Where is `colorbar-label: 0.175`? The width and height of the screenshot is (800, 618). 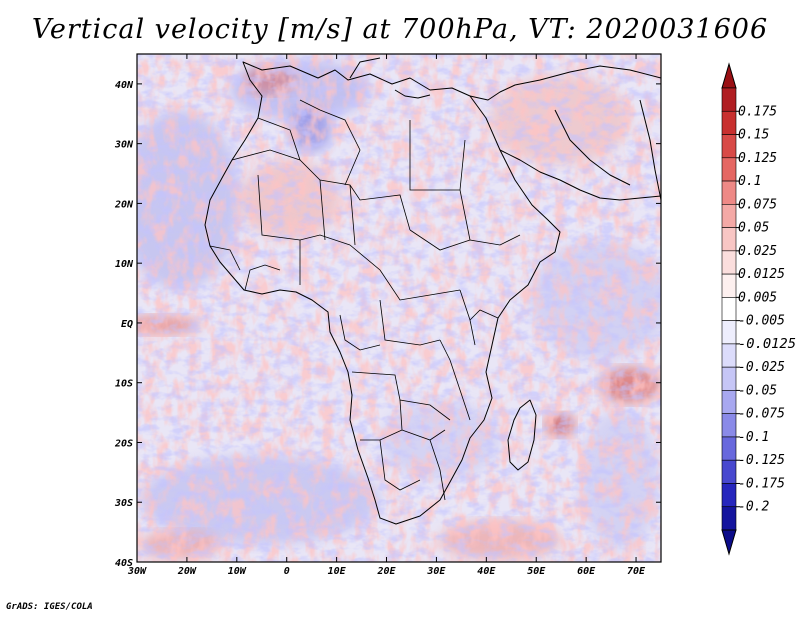 colorbar-label: 0.175 is located at coordinates (757, 111).